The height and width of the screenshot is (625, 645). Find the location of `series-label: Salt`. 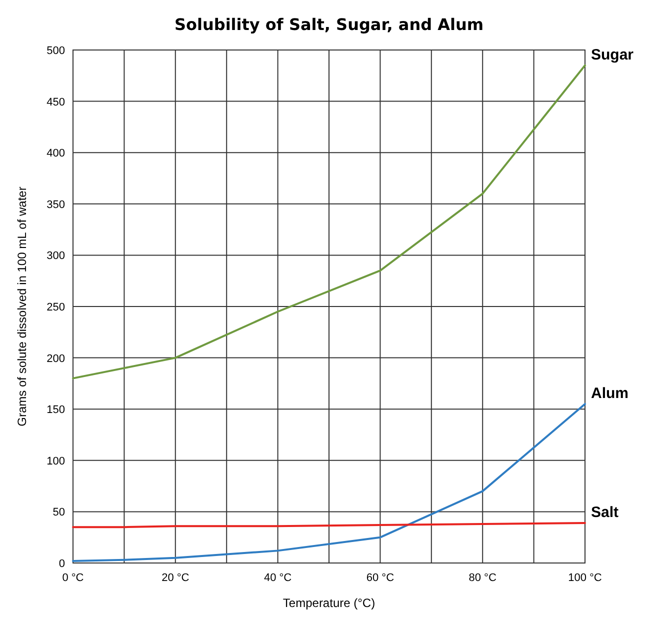

series-label: Salt is located at coordinates (605, 512).